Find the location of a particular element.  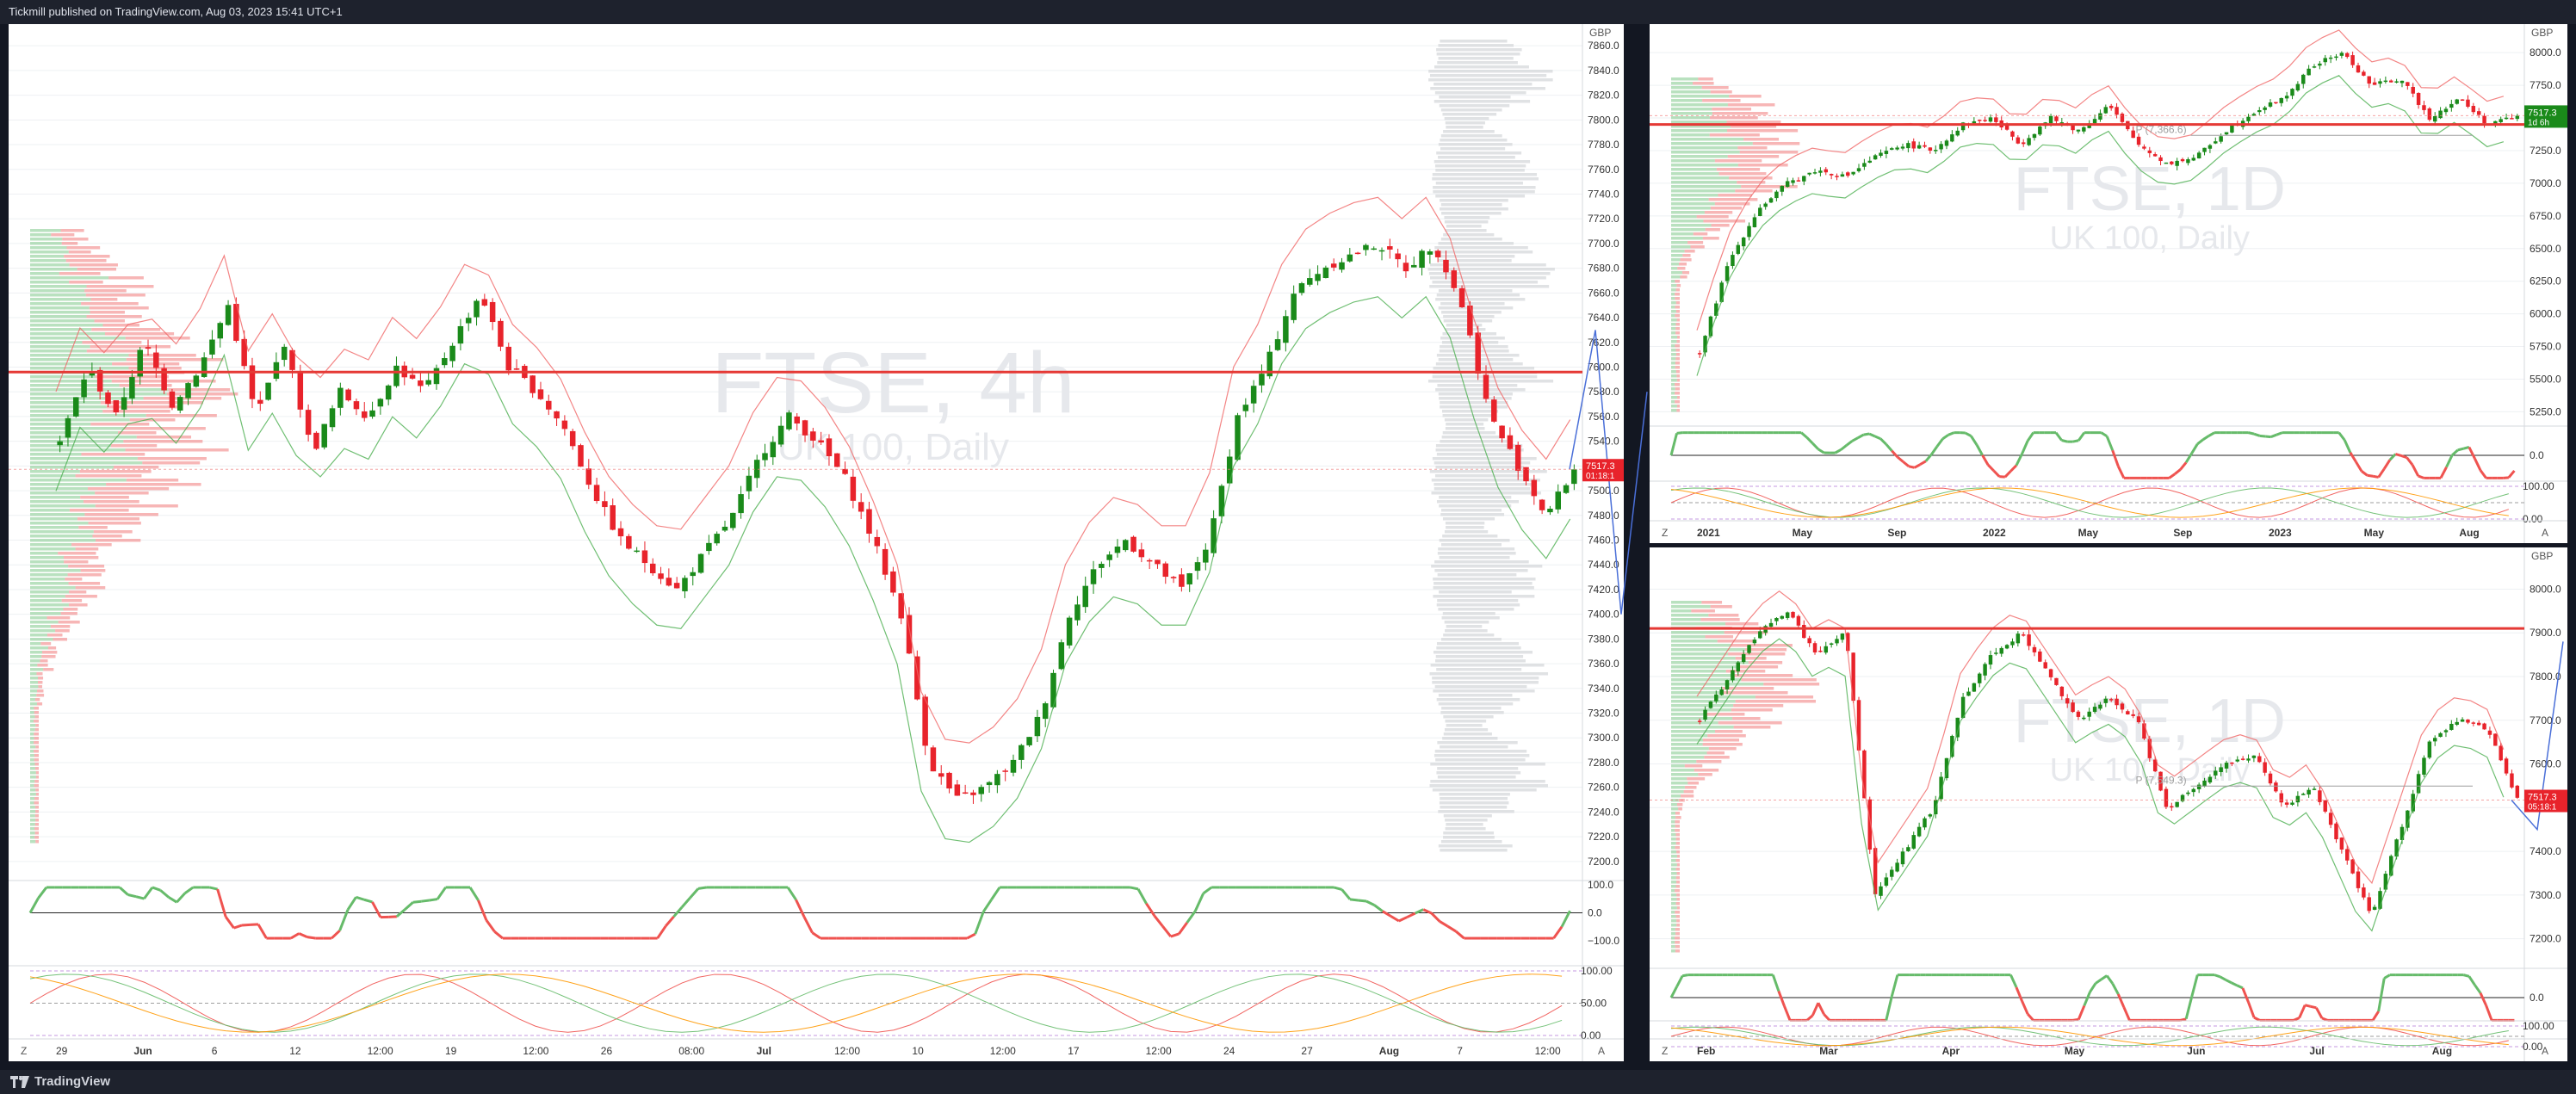

price-tick-label: 7280.0 is located at coordinates (1603, 763).